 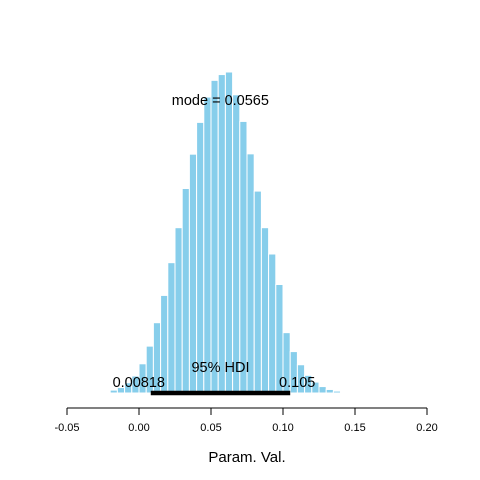 I want to click on x-tick-label: 0.10, so click(x=282, y=428).